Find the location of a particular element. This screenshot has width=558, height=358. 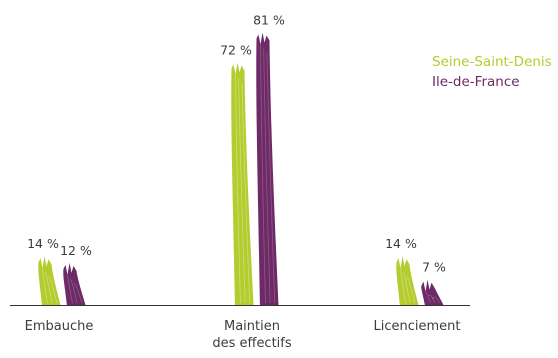

value-label-seine-saint-denis-embauche: 14 % is located at coordinates (43, 243).